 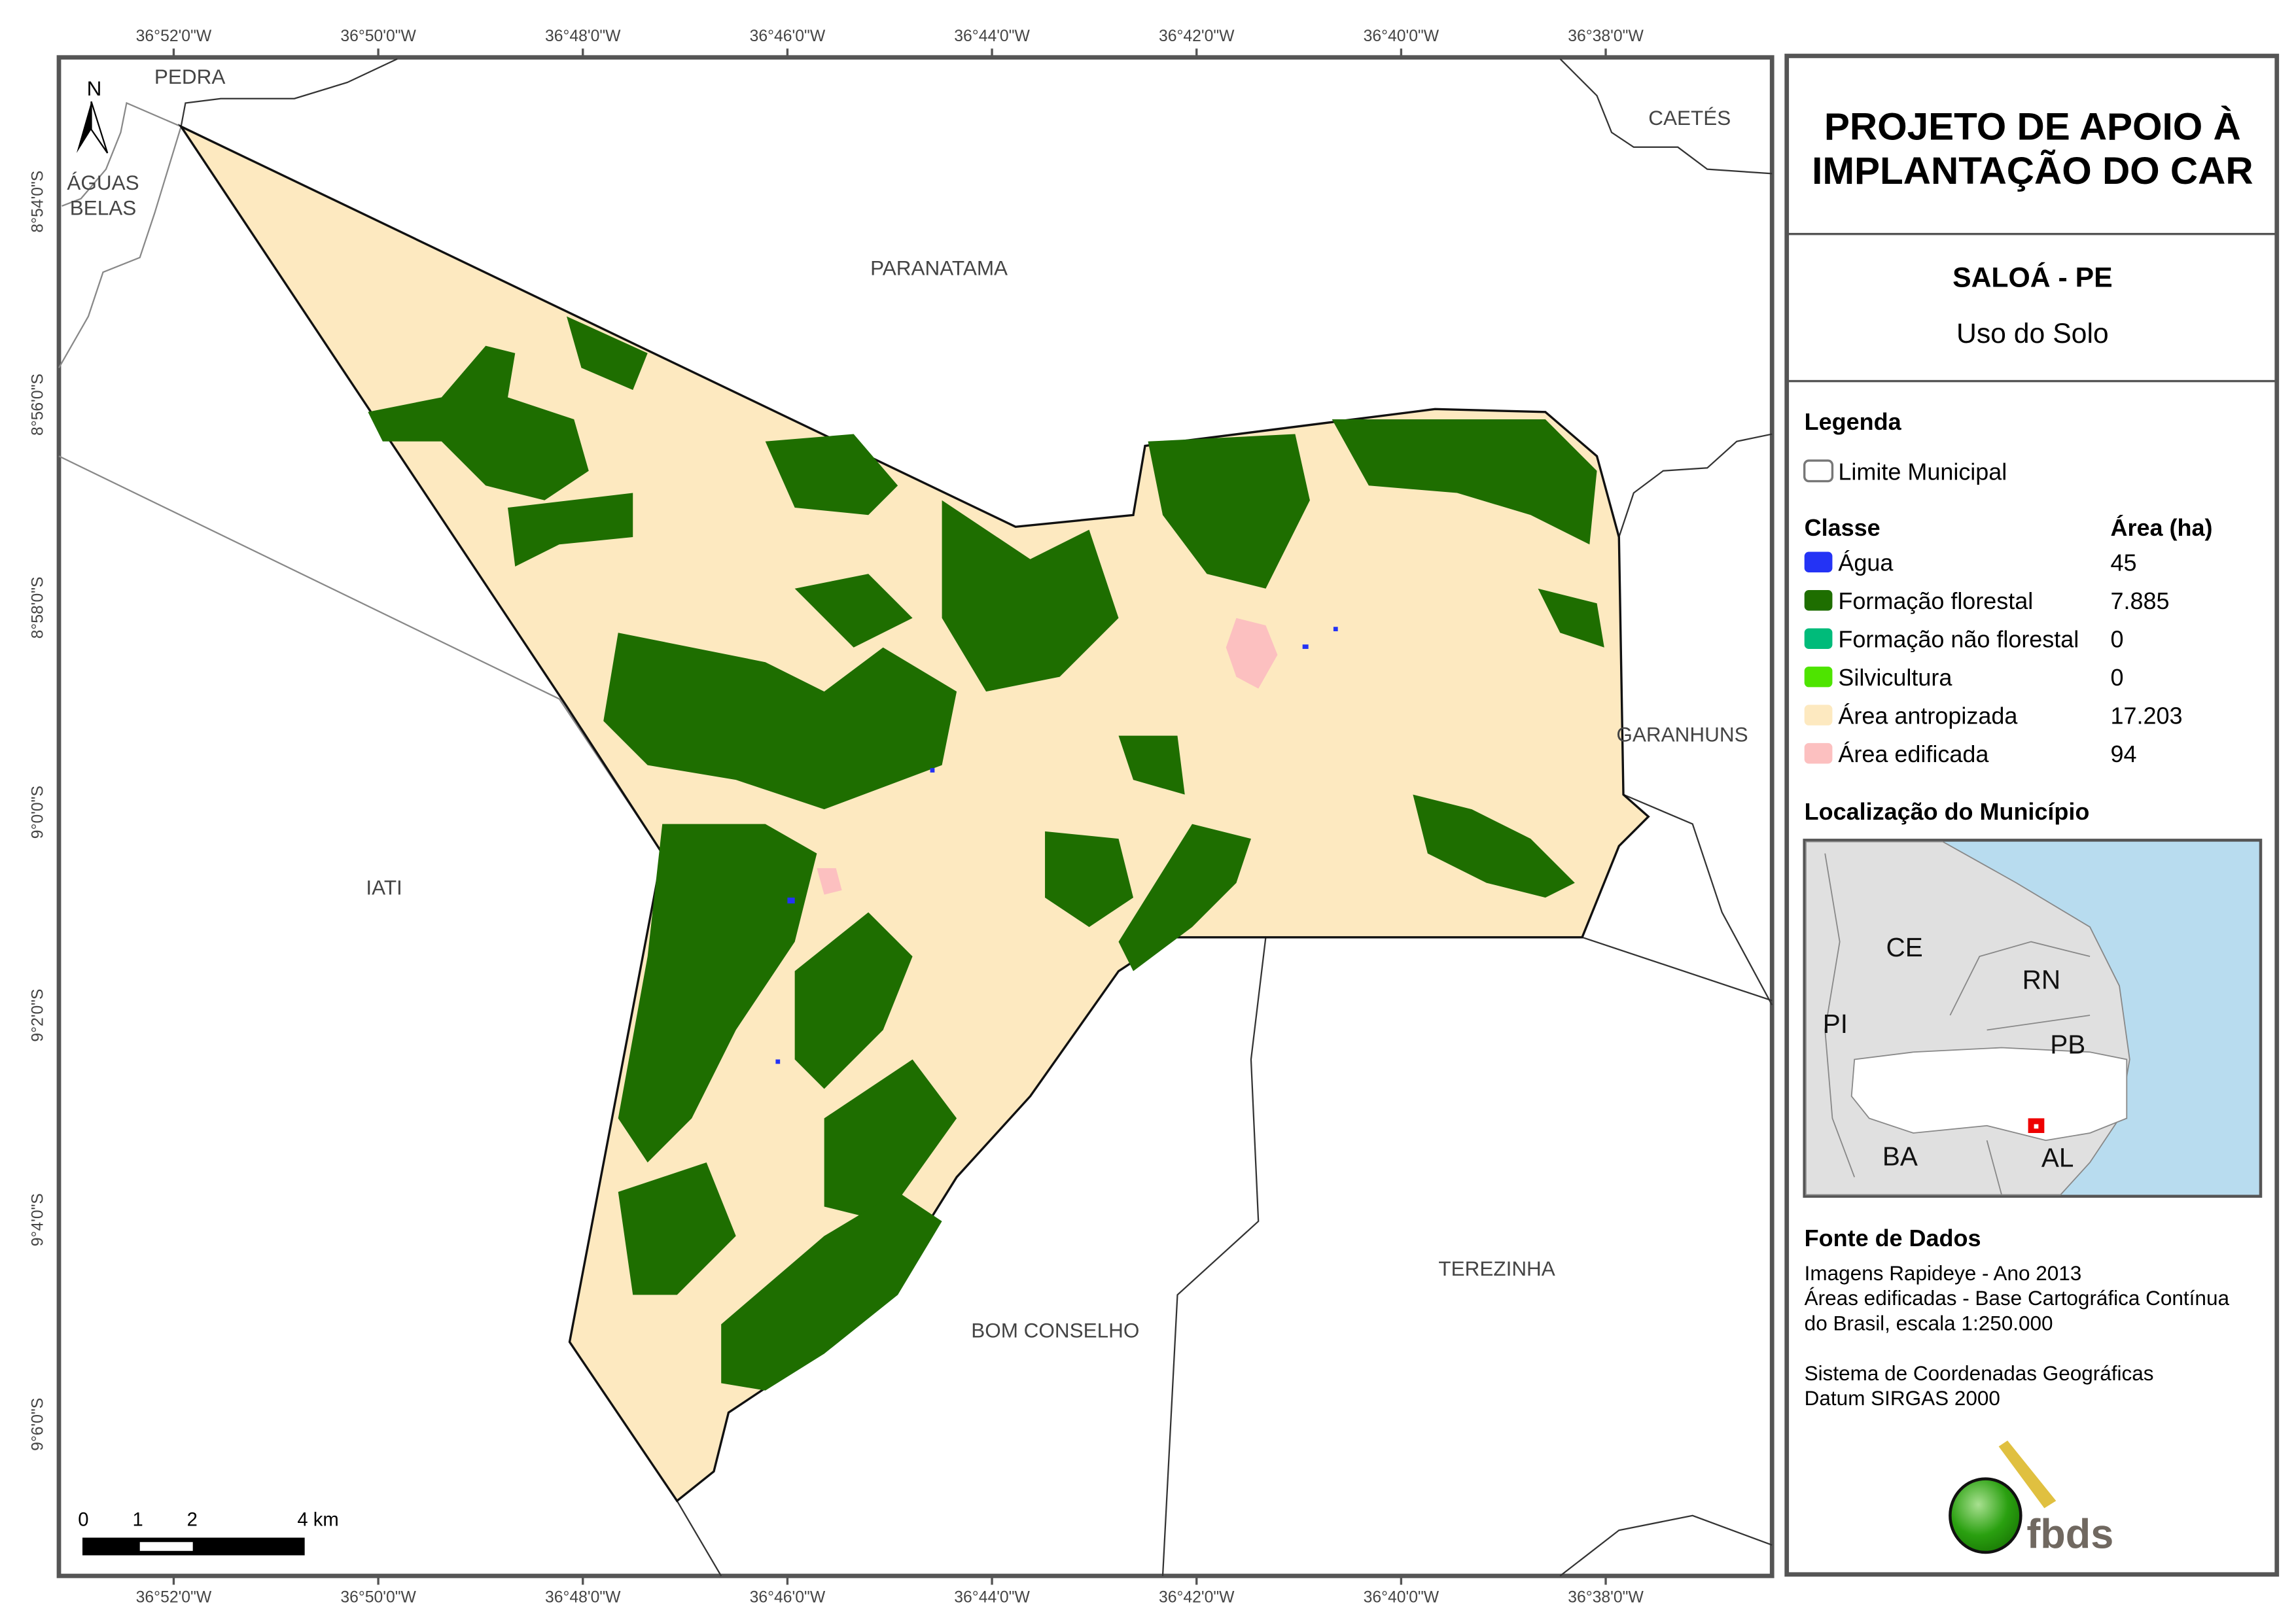 I want to click on class-label: Formação florestal, so click(x=1936, y=601).